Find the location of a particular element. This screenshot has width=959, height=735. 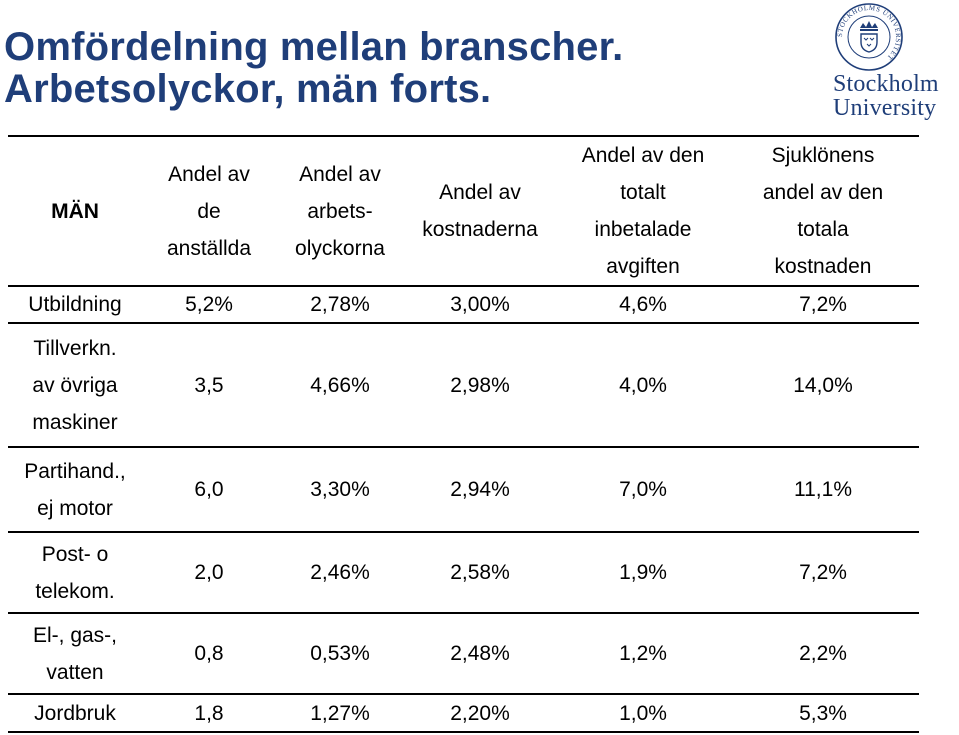

table-cell: 4,6% is located at coordinates (643, 304).